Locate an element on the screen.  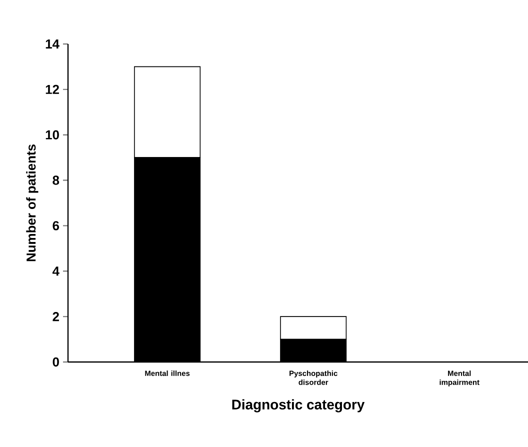
y-axis-title: Number of patients is located at coordinates (32, 203).